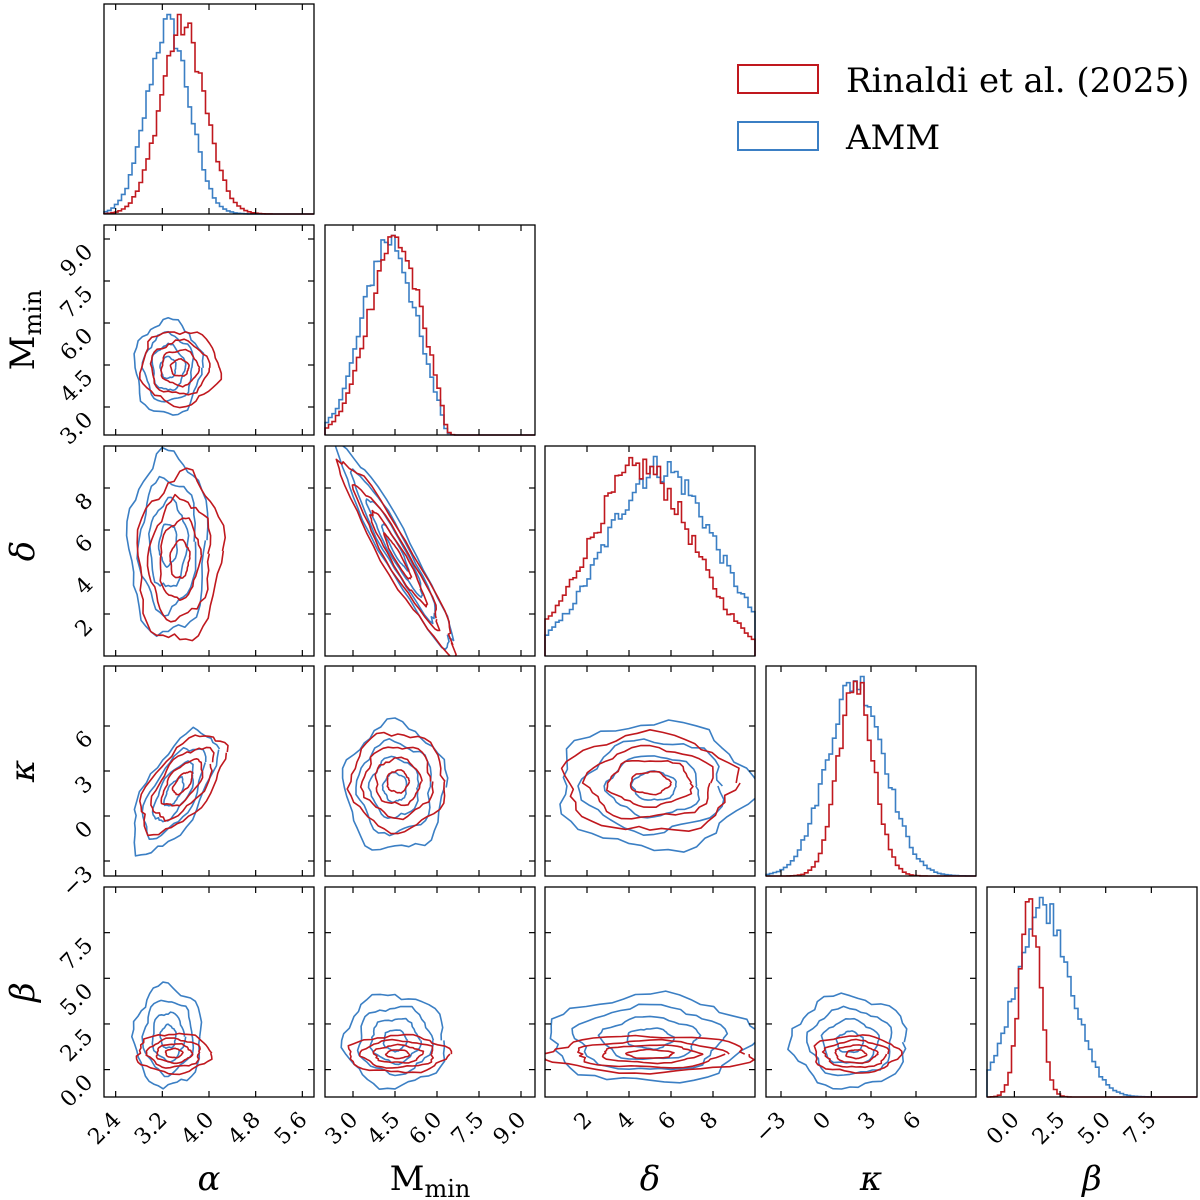 Image resolution: width=1200 pixels, height=1200 pixels. What do you see at coordinates (447, 1187) in the screenshot?
I see `x-axis-label-sub-mmin: min` at bounding box center [447, 1187].